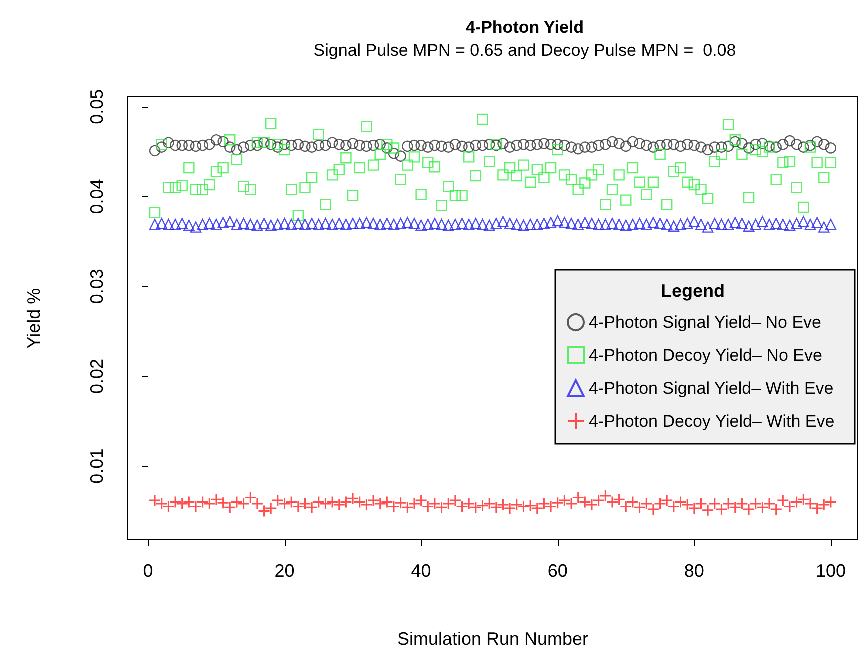 This screenshot has height=653, width=864. Describe the element at coordinates (693, 291) in the screenshot. I see `legend-title: Legend` at that location.